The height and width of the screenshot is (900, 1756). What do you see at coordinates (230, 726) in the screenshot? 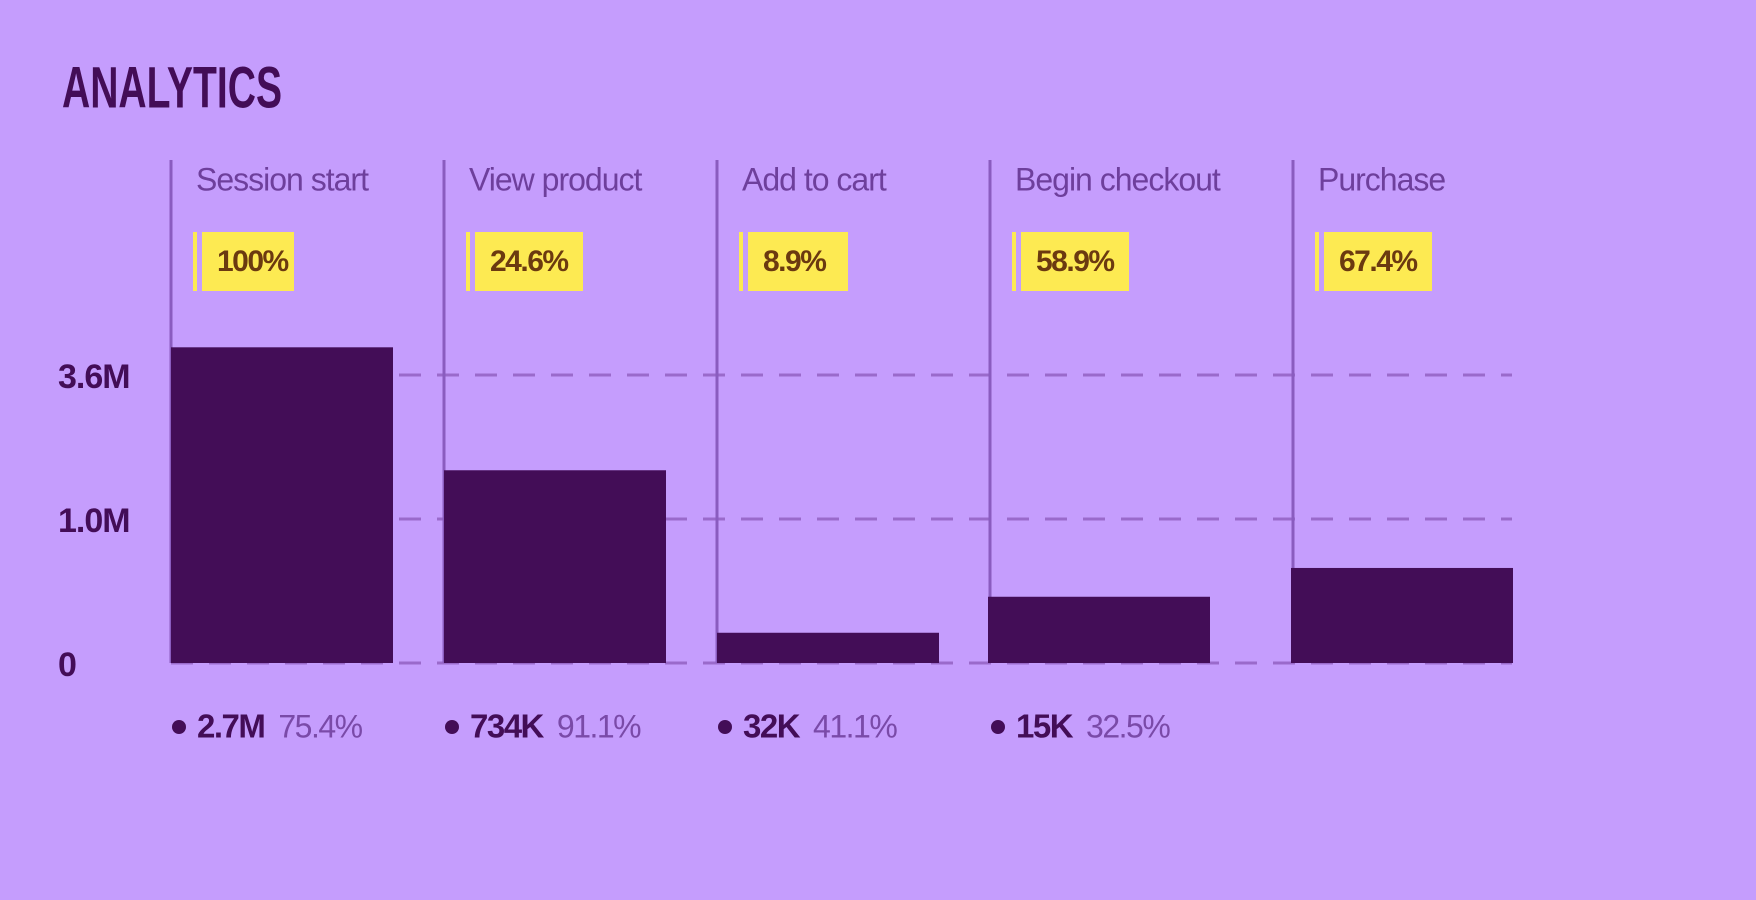
I see `footer-value: 2.7M` at bounding box center [230, 726].